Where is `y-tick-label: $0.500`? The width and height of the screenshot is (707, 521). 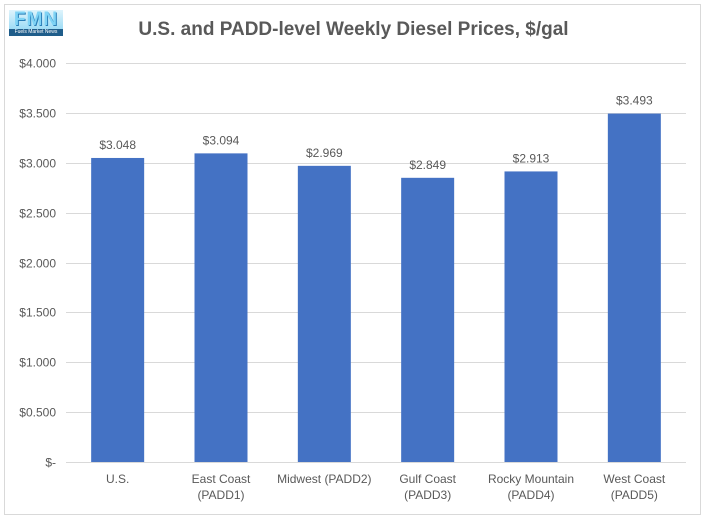 y-tick-label: $0.500 is located at coordinates (37, 413).